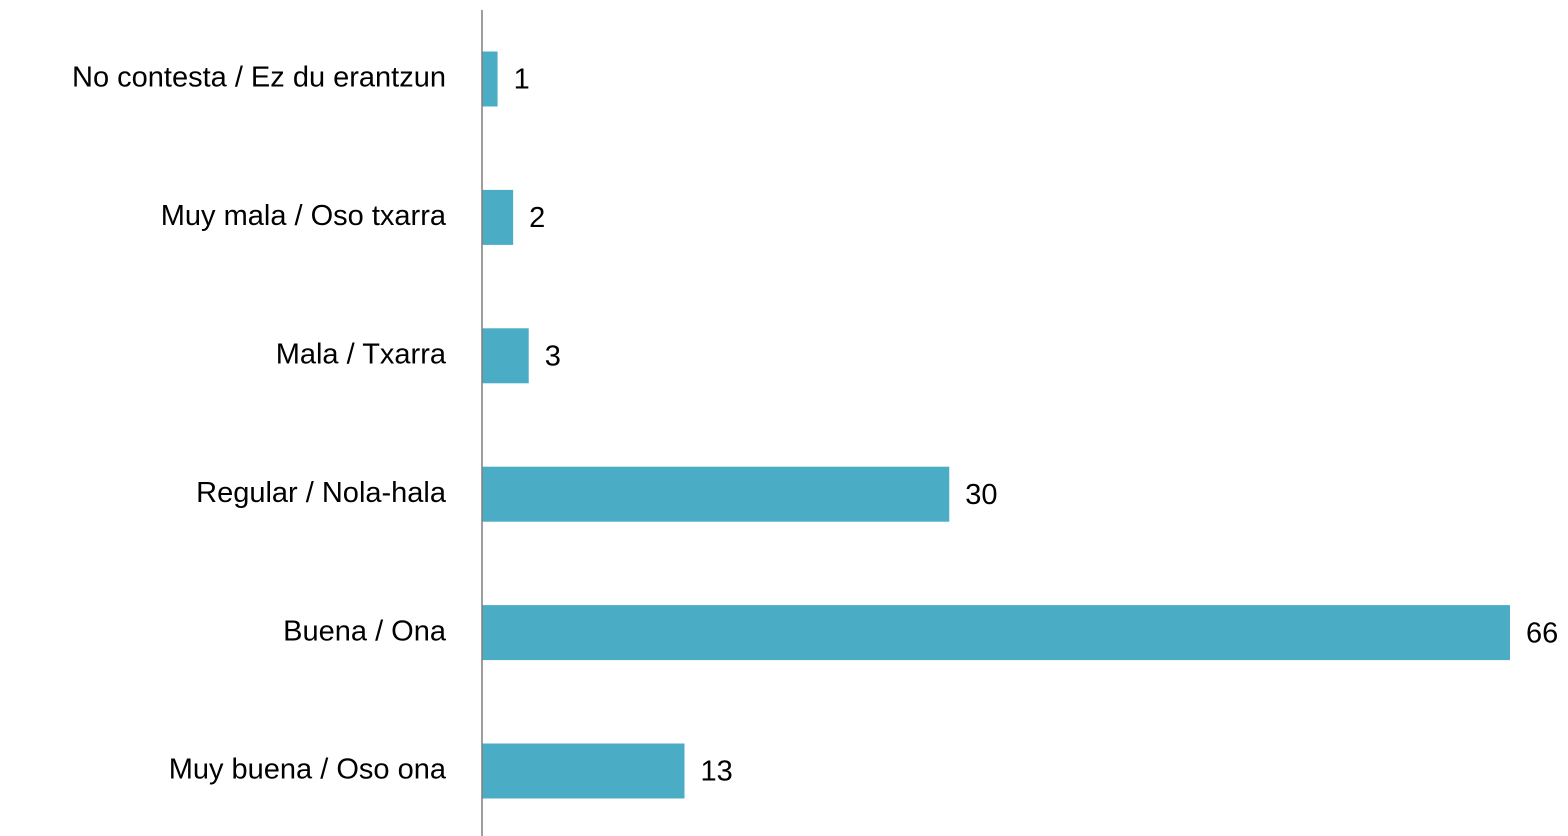  Describe the element at coordinates (308, 770) in the screenshot. I see `category-label: Muy buena / Oso ona` at that location.